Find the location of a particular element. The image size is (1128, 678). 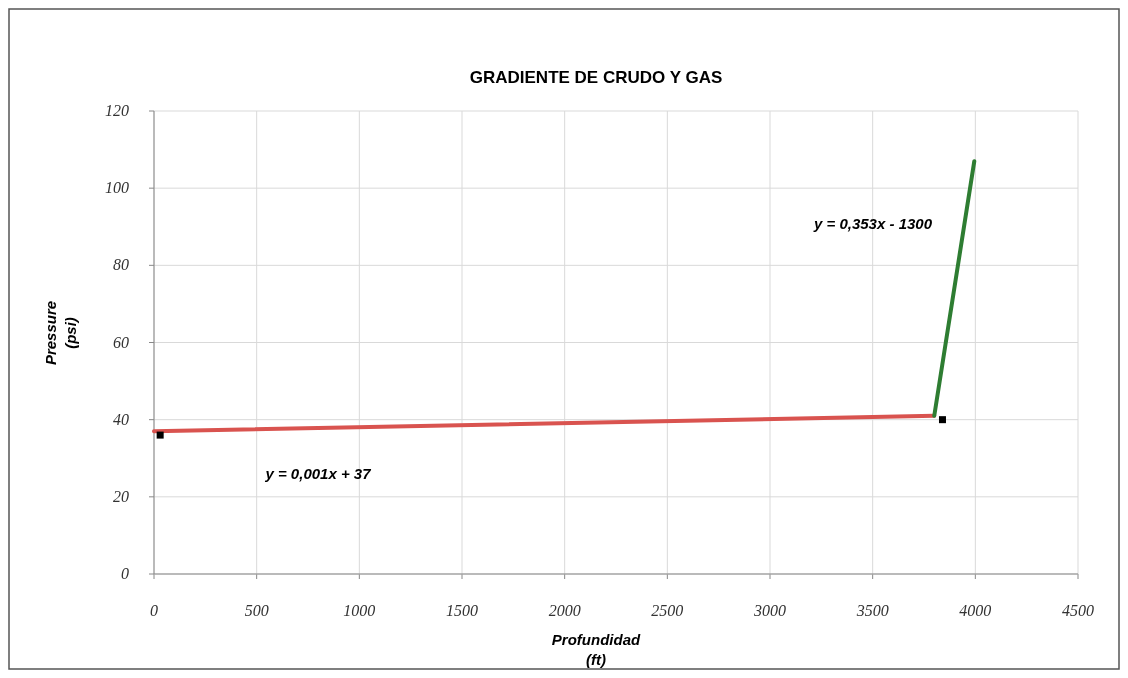

chart-title: GRADIENTE DE CRUDO Y GAS is located at coordinates (596, 77).